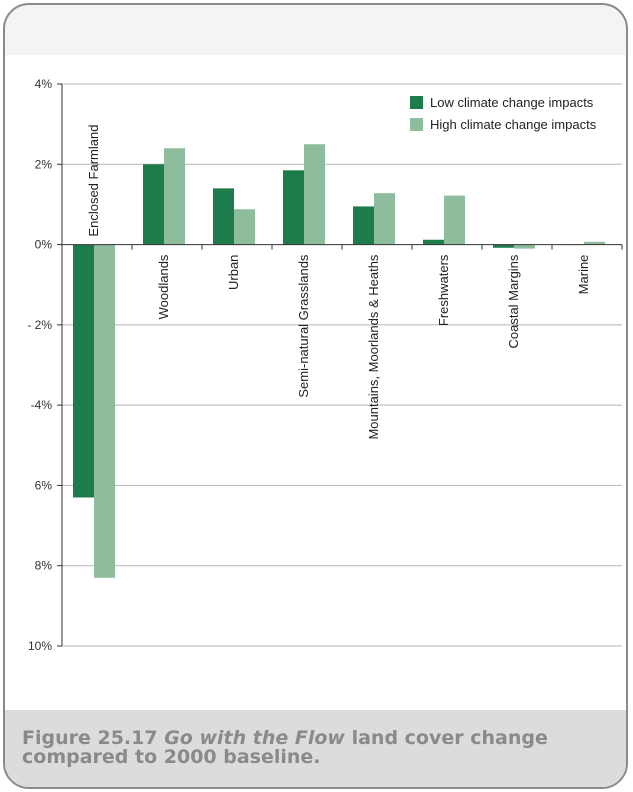 The image size is (633, 792). I want to click on category-label: Freshwaters, so click(443, 290).